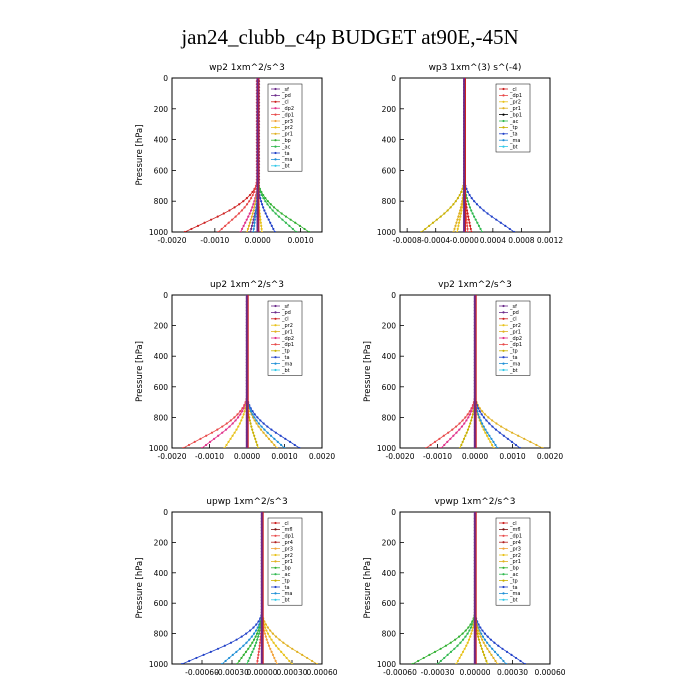  I want to click on series-point-_pr3, so click(266, 639).